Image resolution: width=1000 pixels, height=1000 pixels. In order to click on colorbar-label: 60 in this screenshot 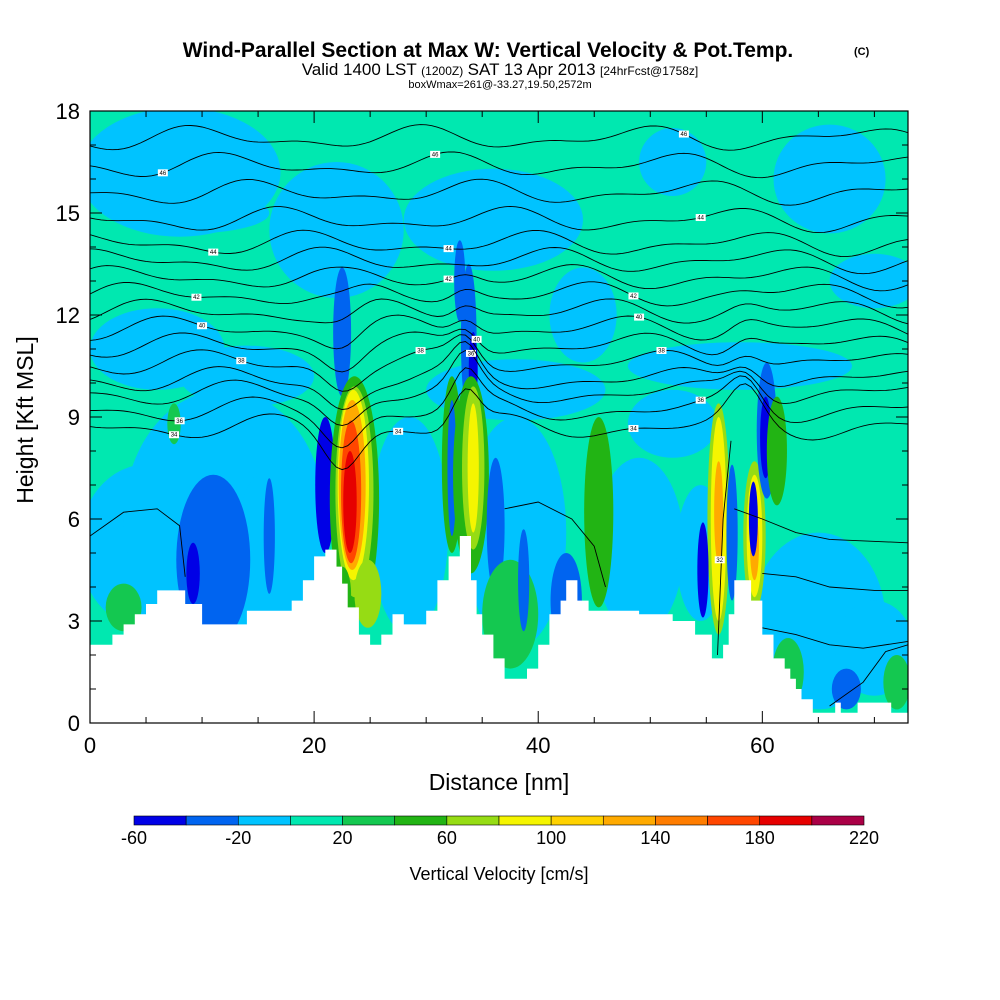, I will do `click(447, 838)`.